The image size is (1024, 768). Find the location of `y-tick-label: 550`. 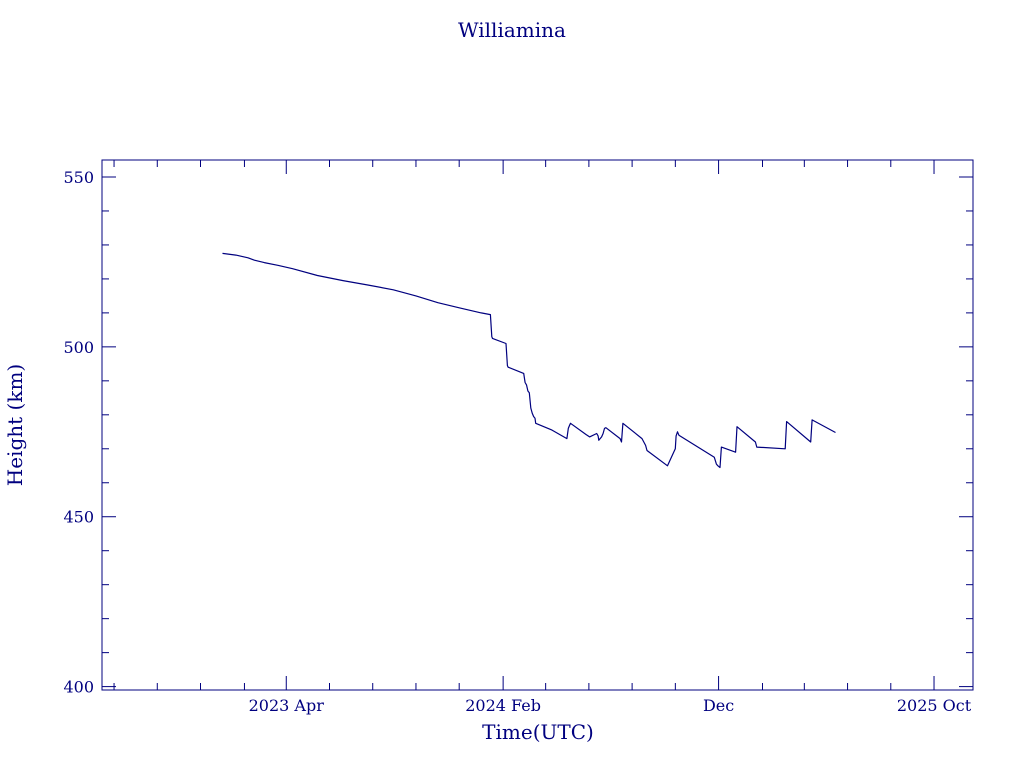

y-tick-label: 550 is located at coordinates (78, 177).